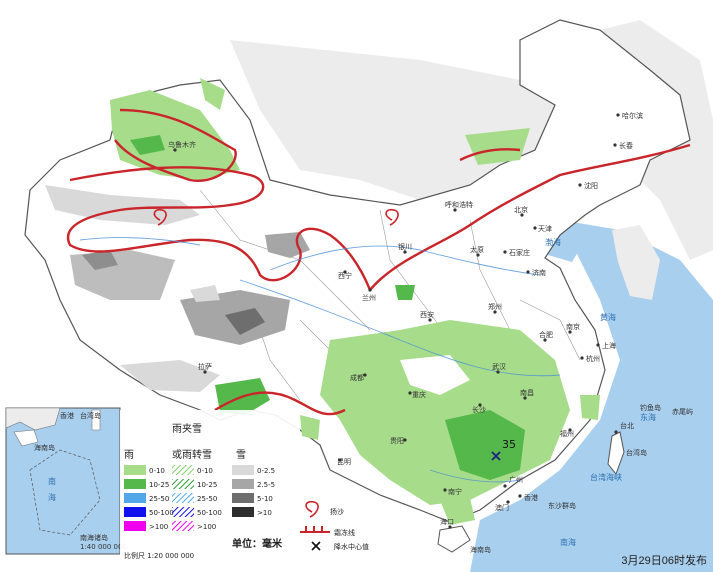 The image size is (713, 572). Describe the element at coordinates (159, 499) in the screenshot. I see `legend-rain-level: 25-50` at that location.